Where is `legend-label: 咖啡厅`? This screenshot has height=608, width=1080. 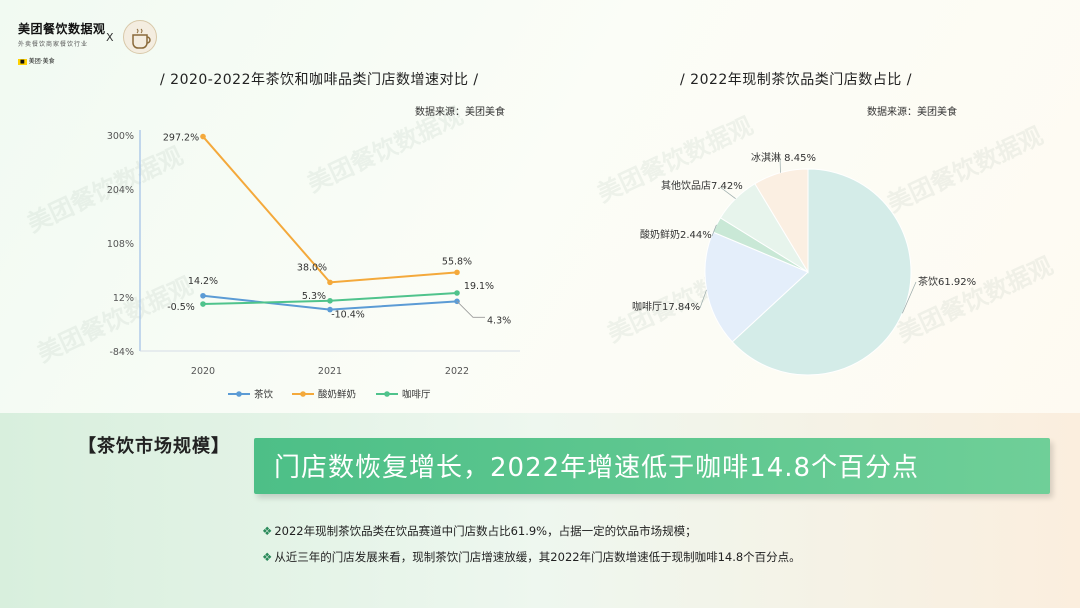 legend-label: 咖啡厅 is located at coordinates (416, 395).